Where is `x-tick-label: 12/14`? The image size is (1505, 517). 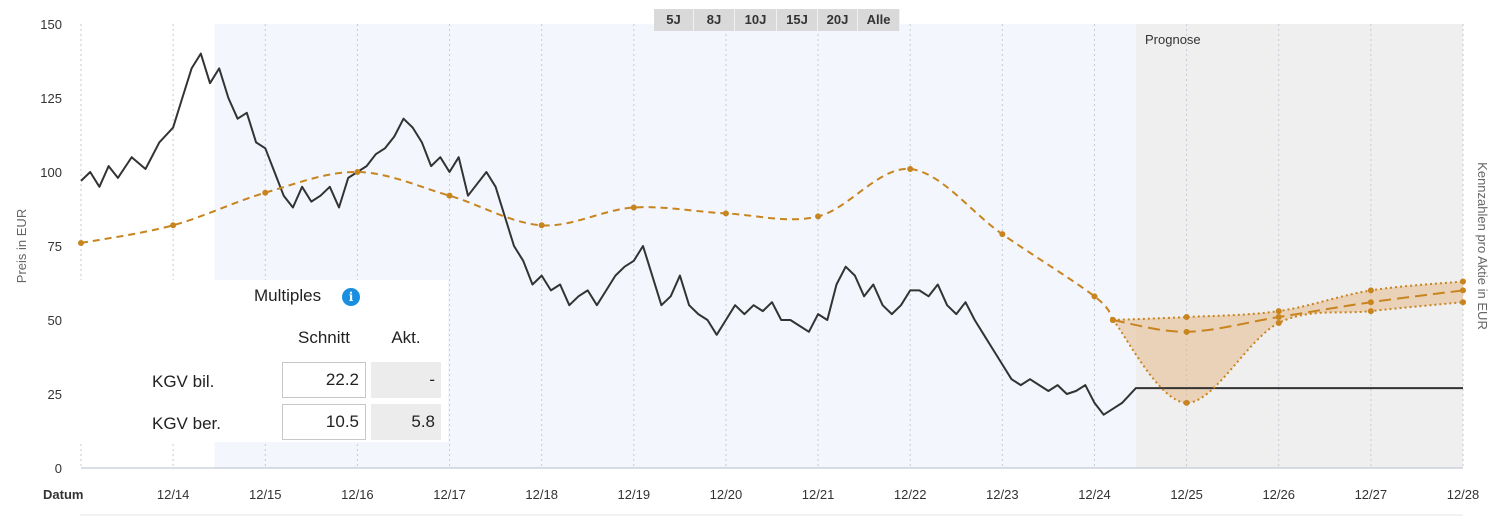 x-tick-label: 12/14 is located at coordinates (173, 494).